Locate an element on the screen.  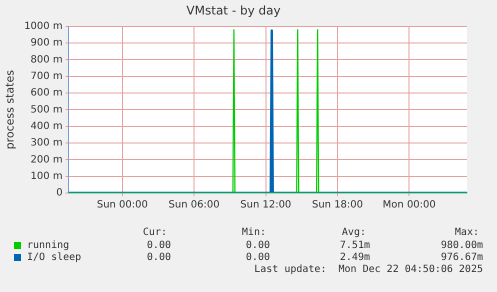
text: Max: is located at coordinates (466, 233).